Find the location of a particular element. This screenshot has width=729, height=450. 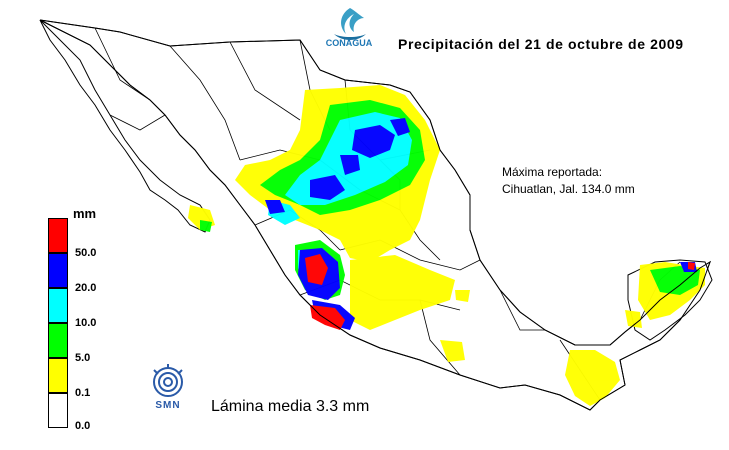

smn-logo-text: SMN is located at coordinates (168, 405).